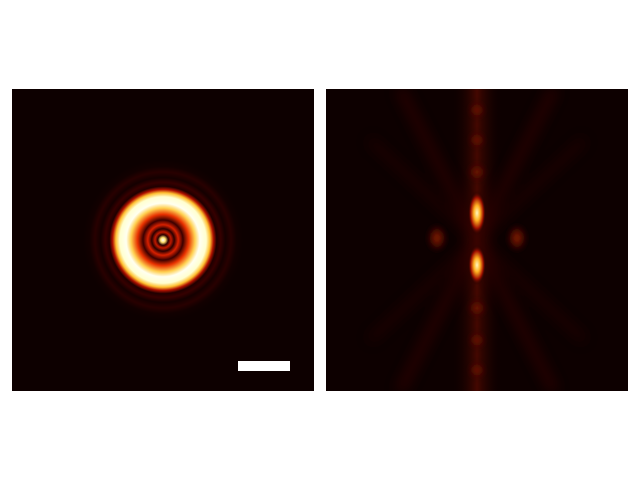 The image size is (640, 480). What do you see at coordinates (477, 213) in the screenshot?
I see `upper-lobe` at bounding box center [477, 213].